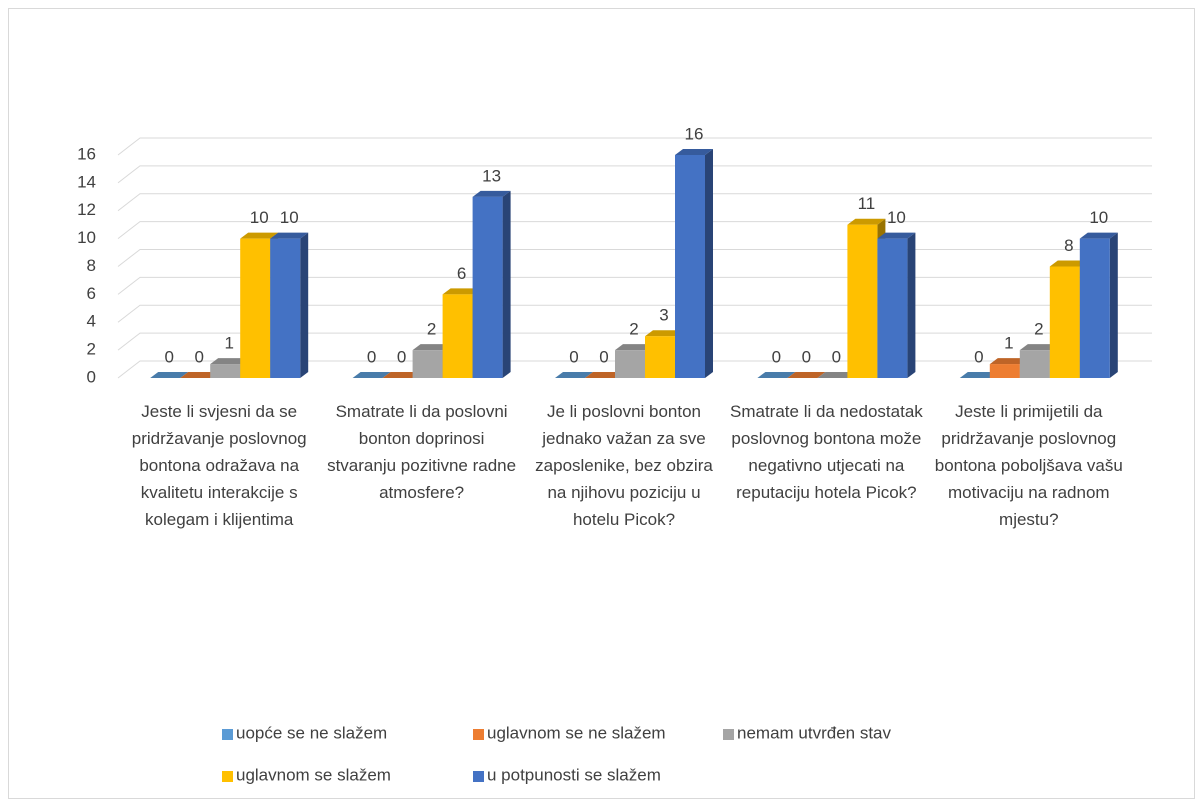 The width and height of the screenshot is (1202, 807). Describe the element at coordinates (91, 293) in the screenshot. I see `y-tick-label: 6` at that location.